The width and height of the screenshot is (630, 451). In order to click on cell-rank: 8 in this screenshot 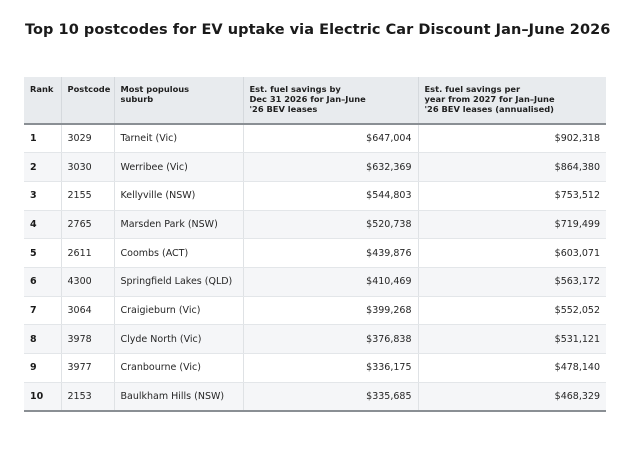, I will do `click(43, 339)`.